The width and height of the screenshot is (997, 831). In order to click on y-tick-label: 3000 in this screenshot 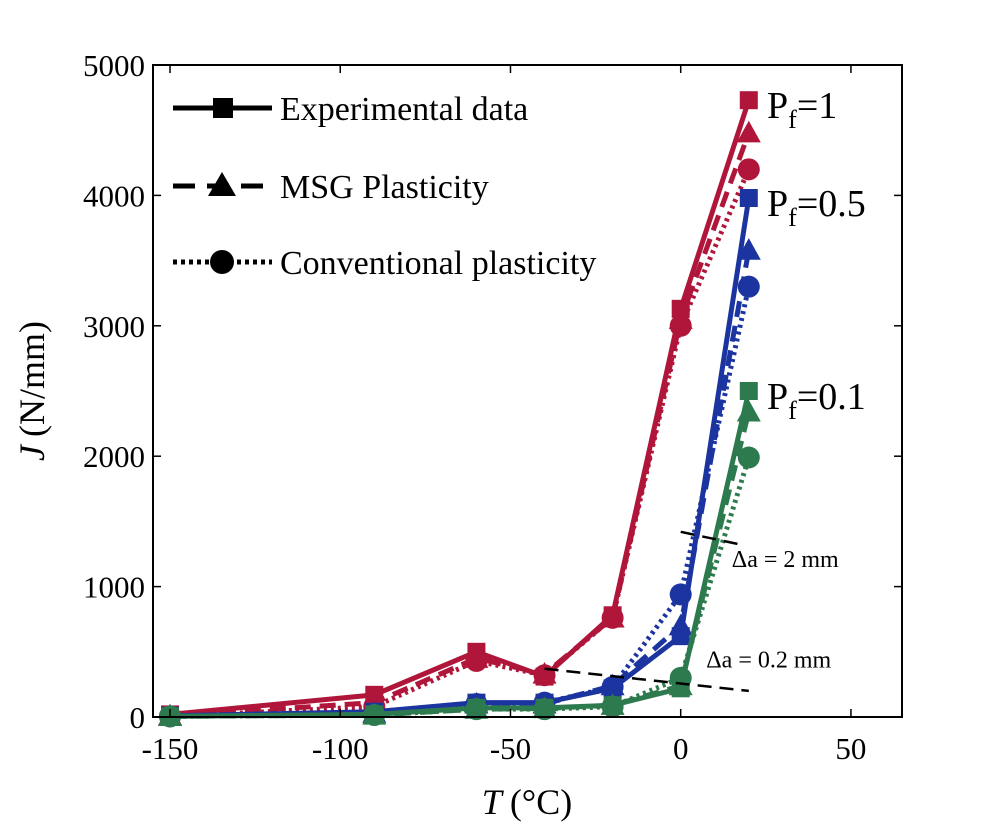, I will do `click(114, 326)`.